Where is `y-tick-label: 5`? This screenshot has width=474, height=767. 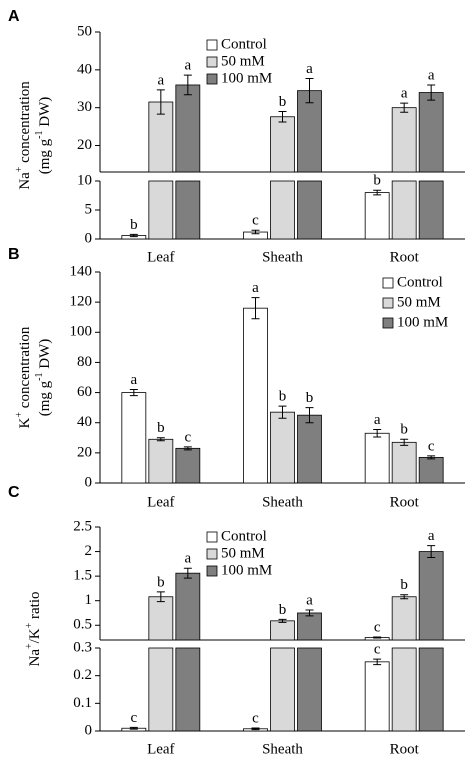
y-tick-label: 5 is located at coordinates (89, 209).